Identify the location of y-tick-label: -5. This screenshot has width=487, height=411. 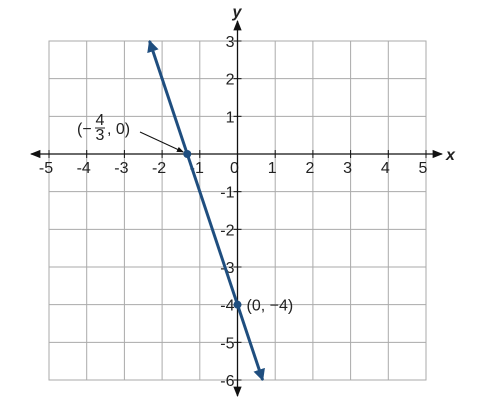
(227, 343).